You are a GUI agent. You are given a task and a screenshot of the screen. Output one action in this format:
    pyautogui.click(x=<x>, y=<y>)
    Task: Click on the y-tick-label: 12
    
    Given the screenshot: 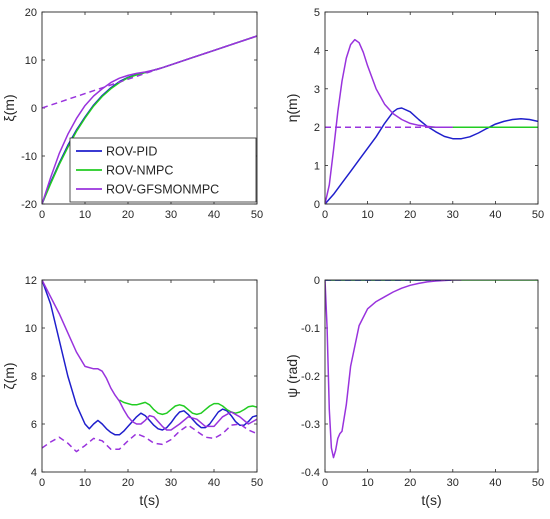 What is the action you would take?
    pyautogui.click(x=31, y=281)
    